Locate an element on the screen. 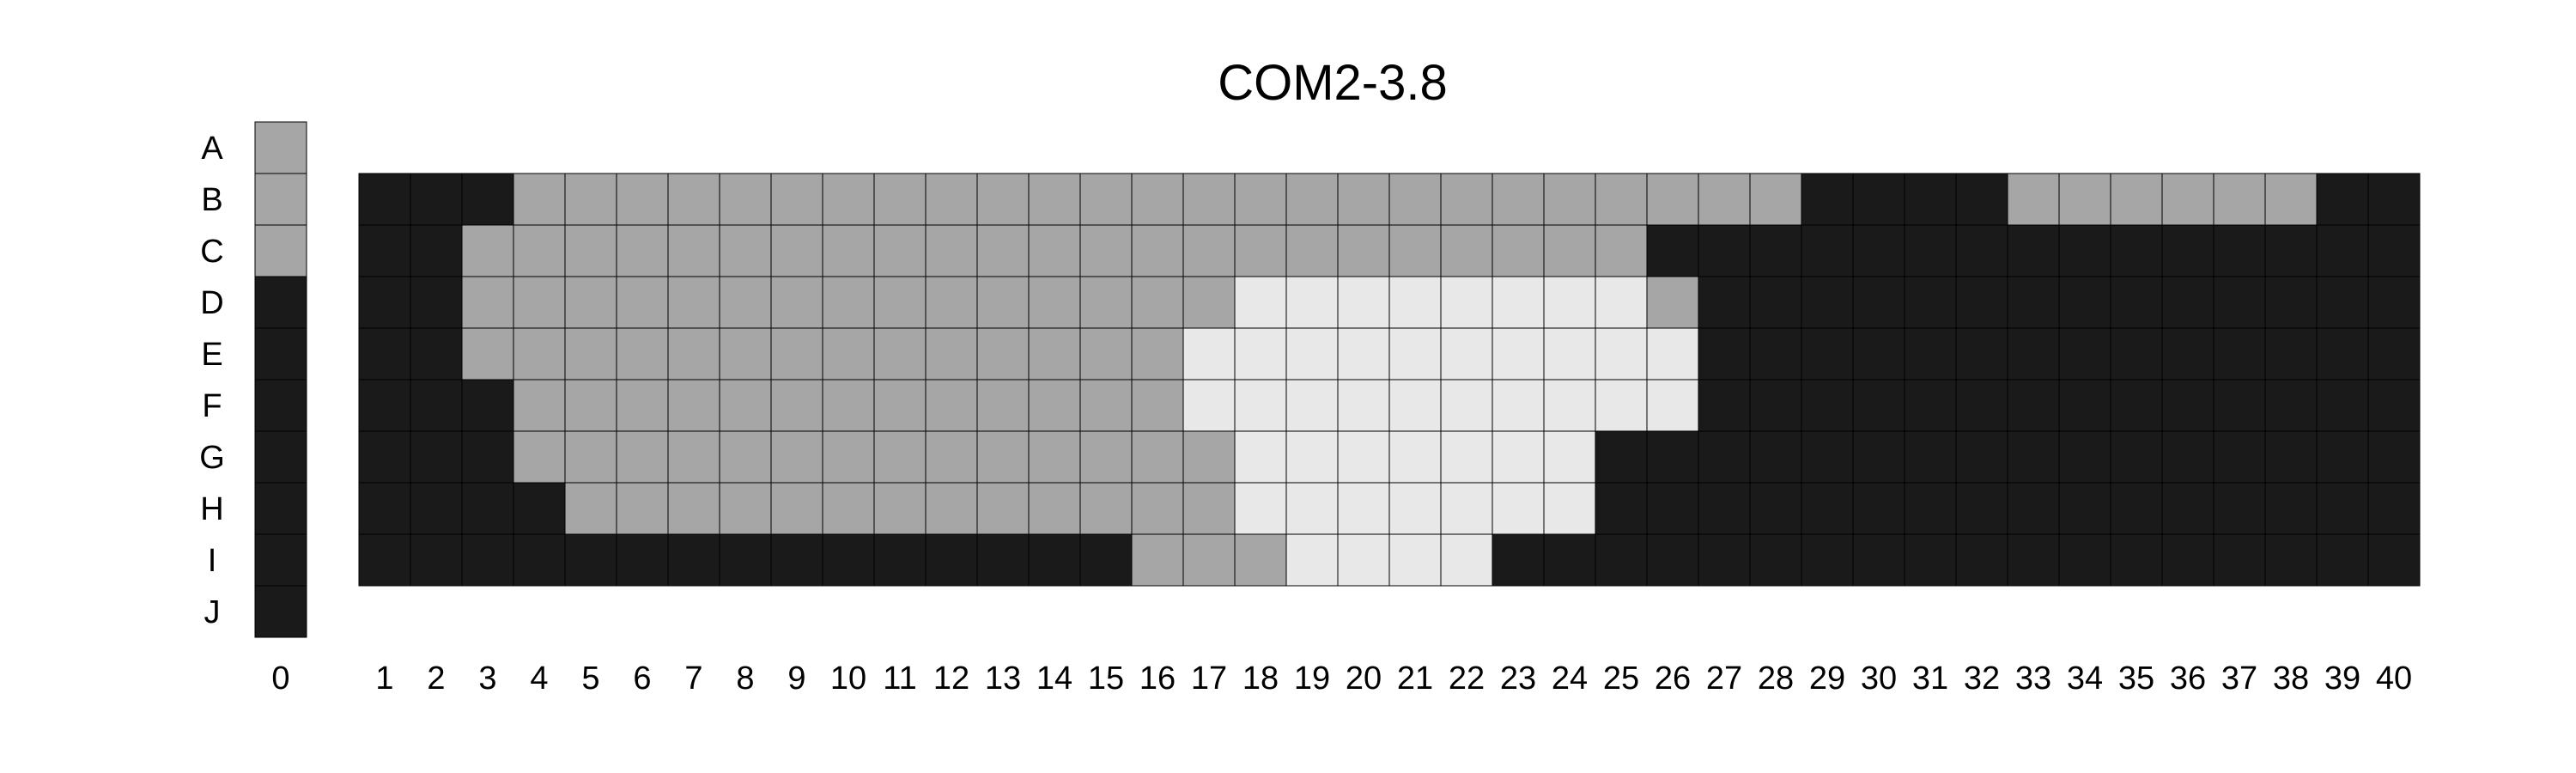 The image size is (2576, 773). heatmap-cell-G31 is located at coordinates (1931, 457).